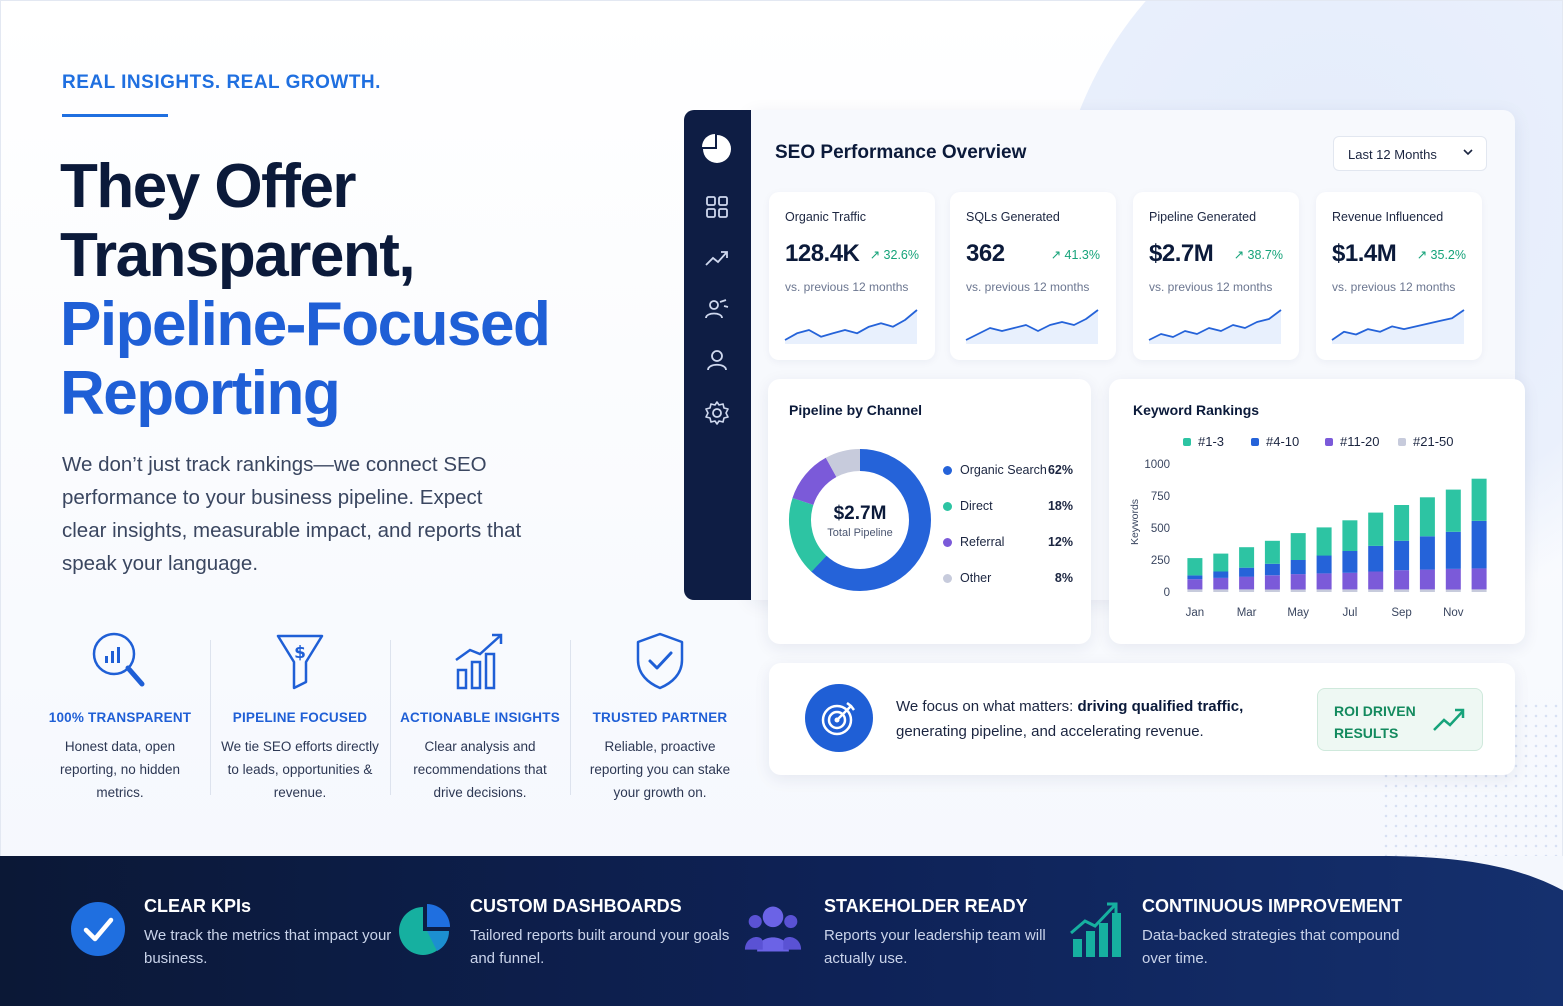  What do you see at coordinates (717, 258) in the screenshot?
I see `trend-icon` at bounding box center [717, 258].